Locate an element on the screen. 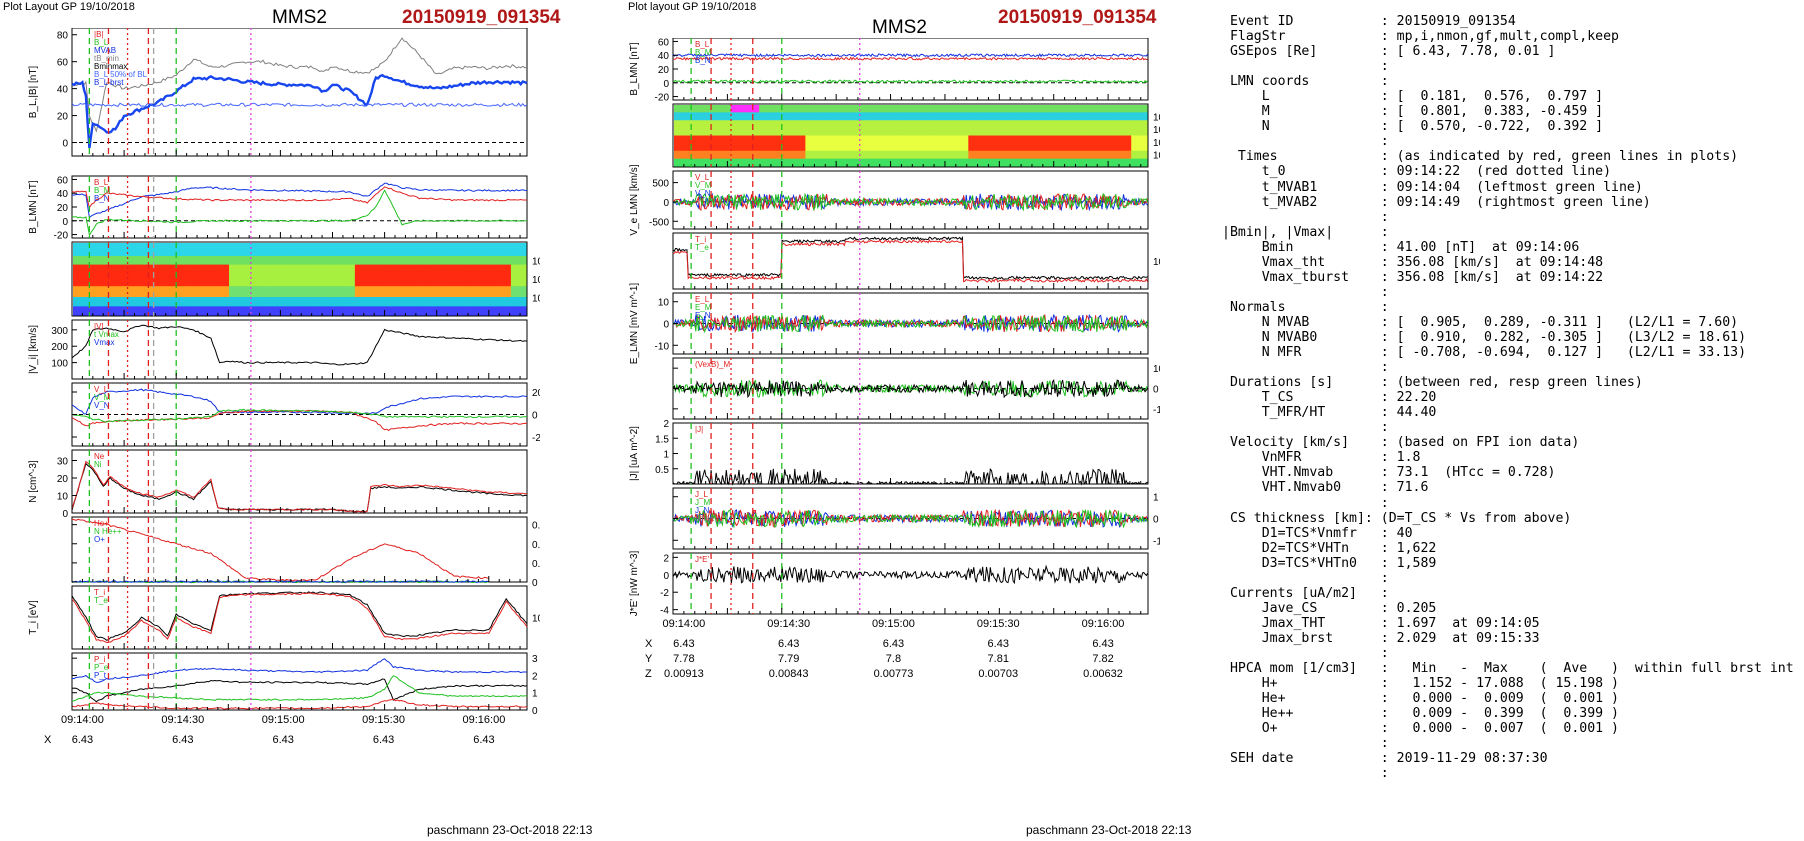 The height and width of the screenshot is (841, 1804). y-tick-label: 3 is located at coordinates (535, 659).